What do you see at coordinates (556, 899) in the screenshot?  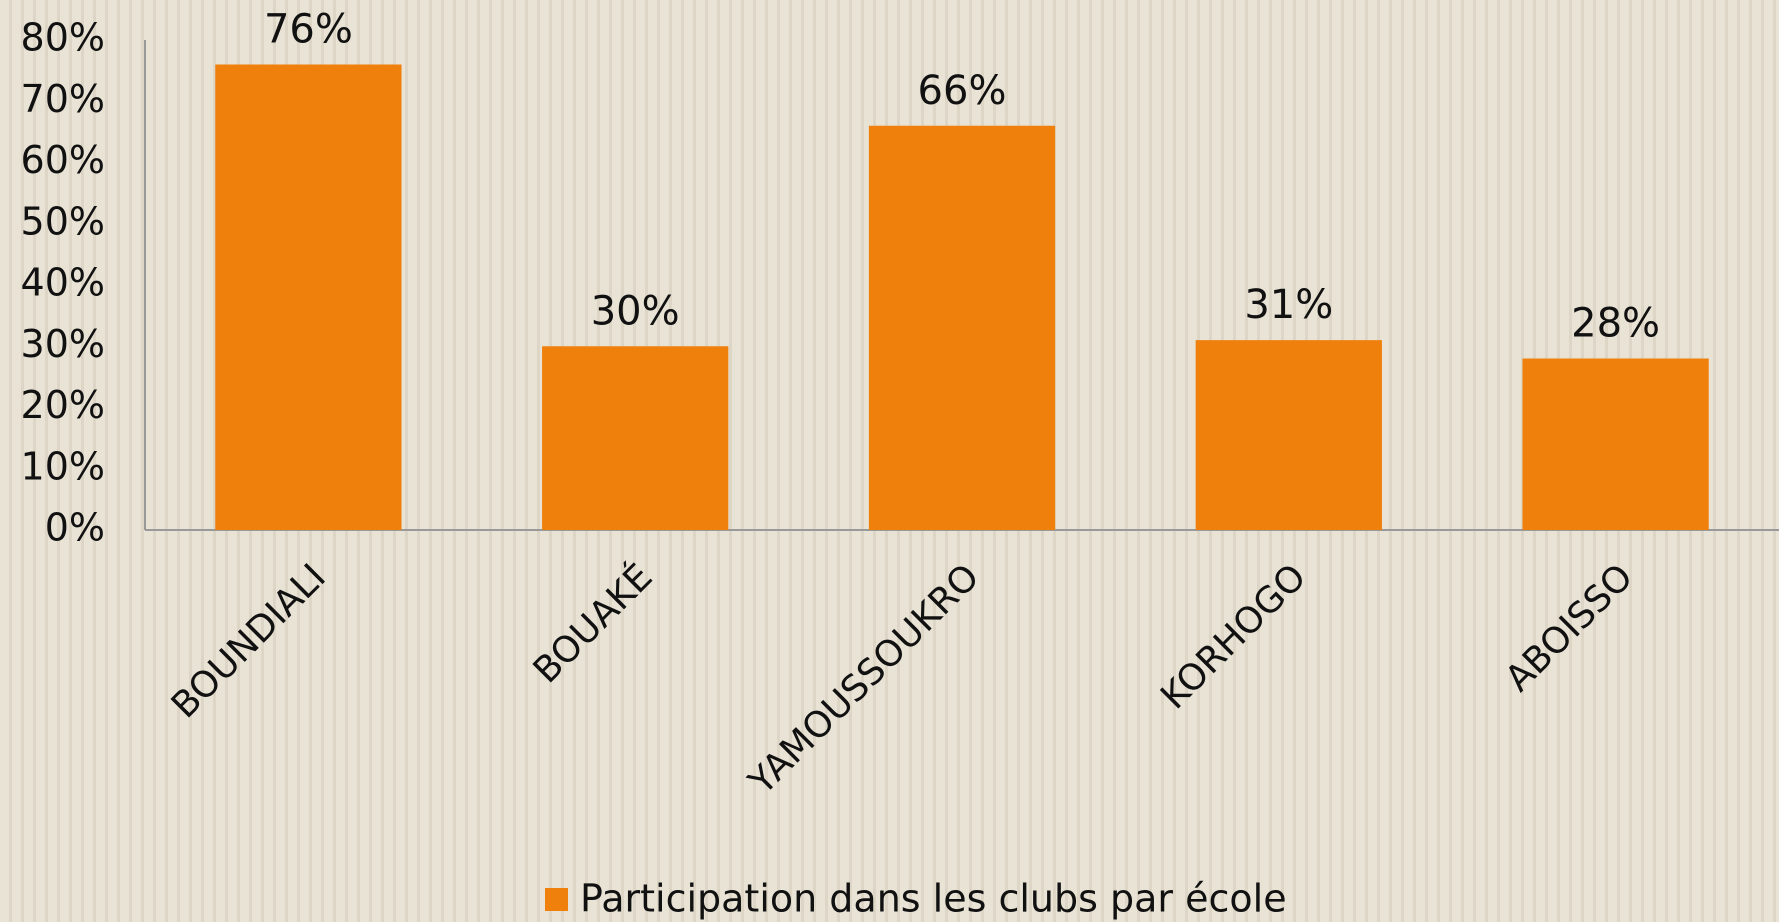 I see `legend-swatch` at bounding box center [556, 899].